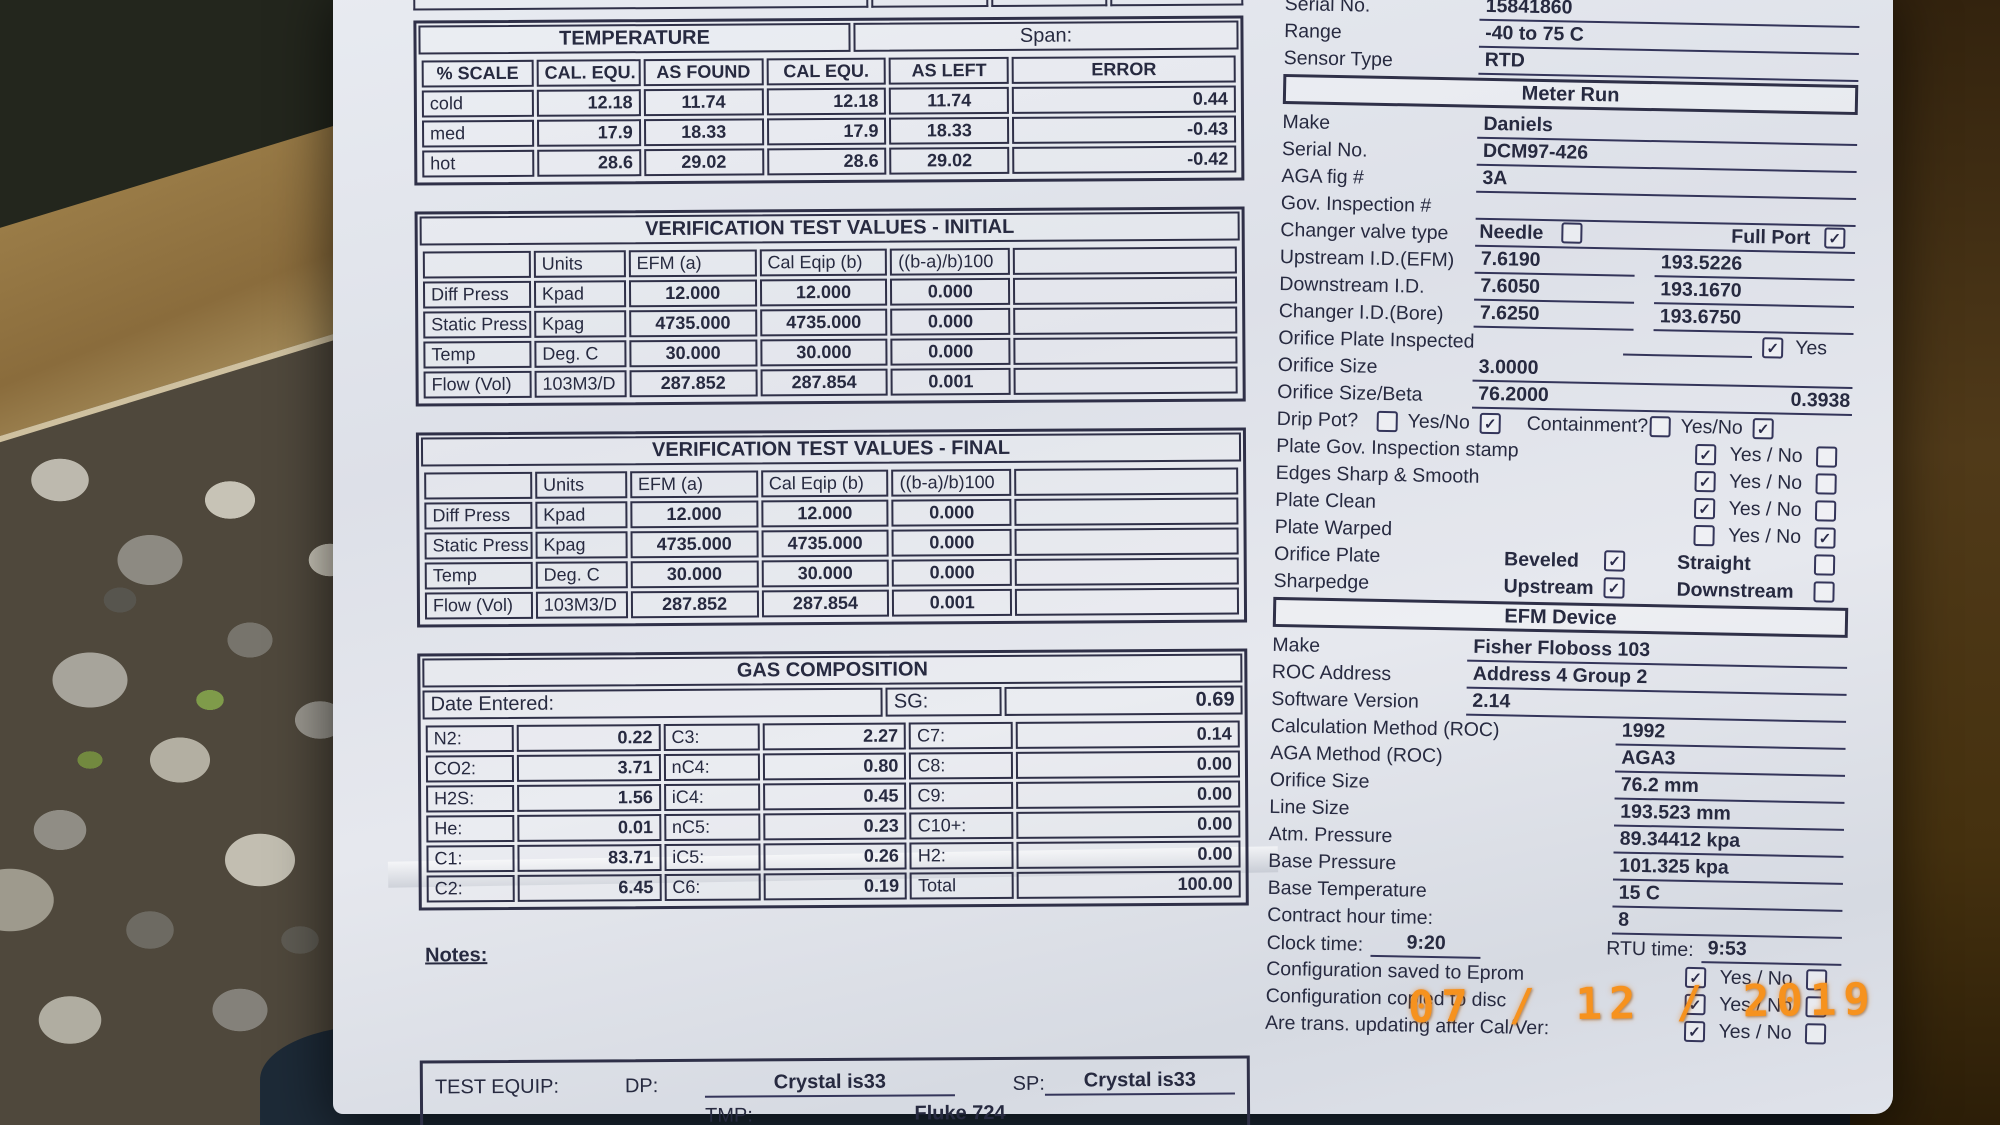  Describe the element at coordinates (1728, 842) in the screenshot. I see `atm-pressure-value: 89.34412 kpa` at that location.